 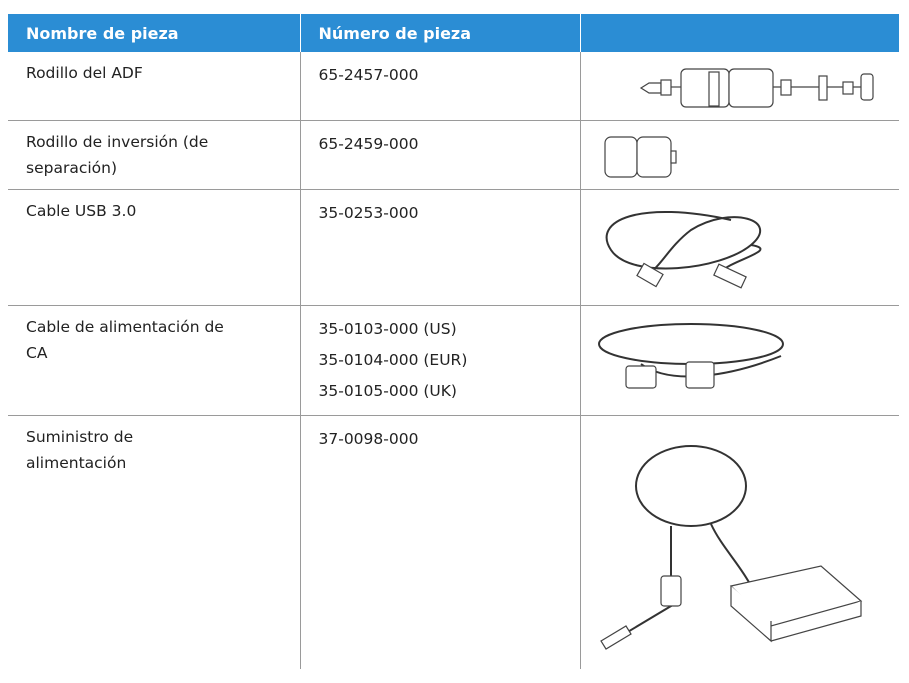 What do you see at coordinates (368, 212) in the screenshot?
I see `part-number: 35-0253-000` at bounding box center [368, 212].